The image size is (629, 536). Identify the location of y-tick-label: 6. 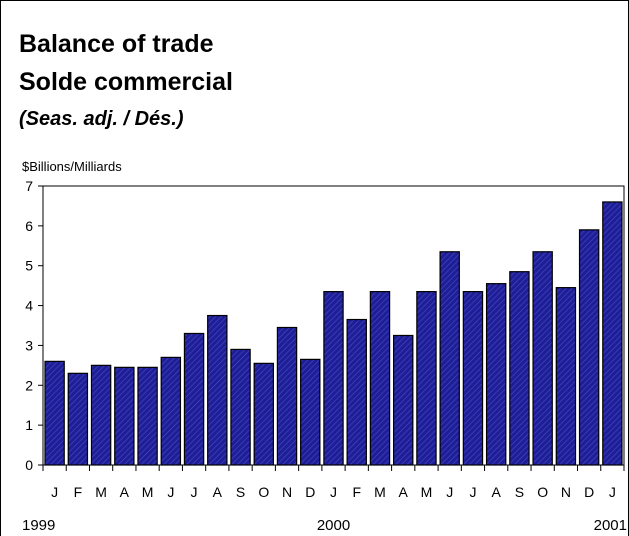
(29, 226).